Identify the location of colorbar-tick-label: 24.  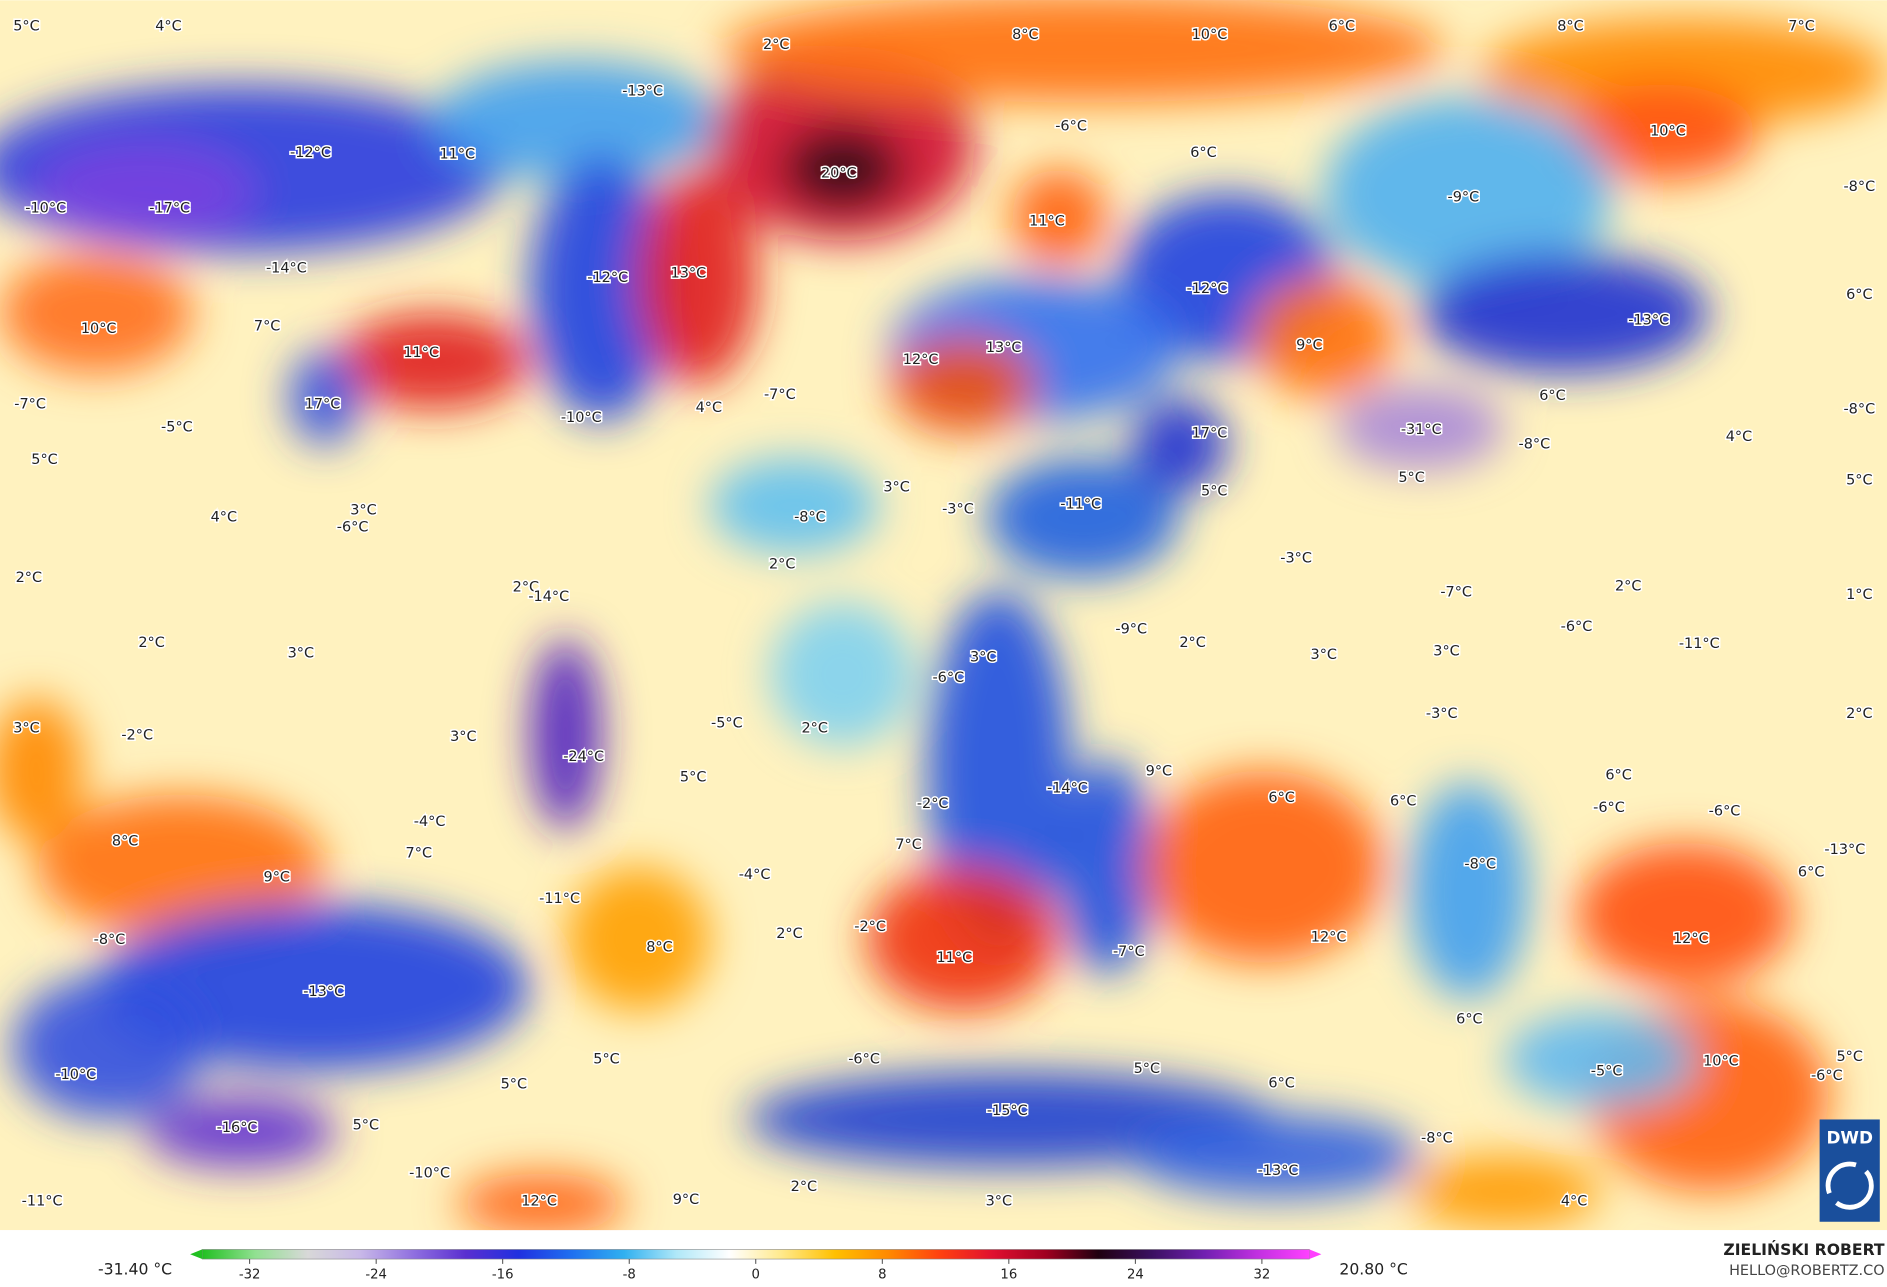
(1135, 1274).